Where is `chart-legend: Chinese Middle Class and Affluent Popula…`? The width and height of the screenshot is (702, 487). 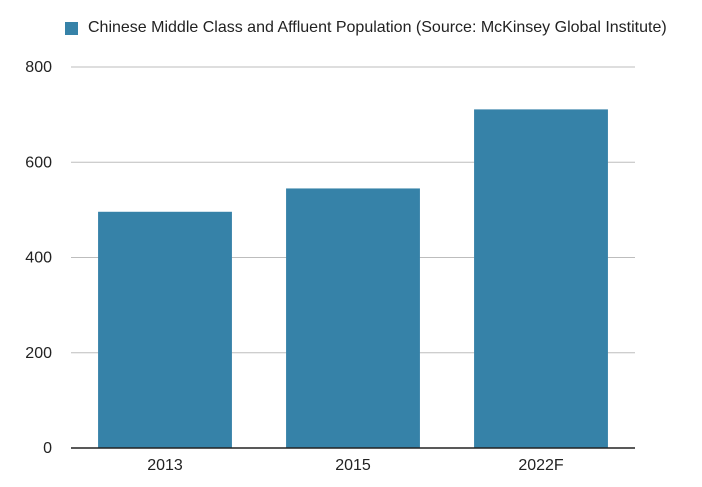
chart-legend: Chinese Middle Class and Affluent Popula… is located at coordinates (366, 28).